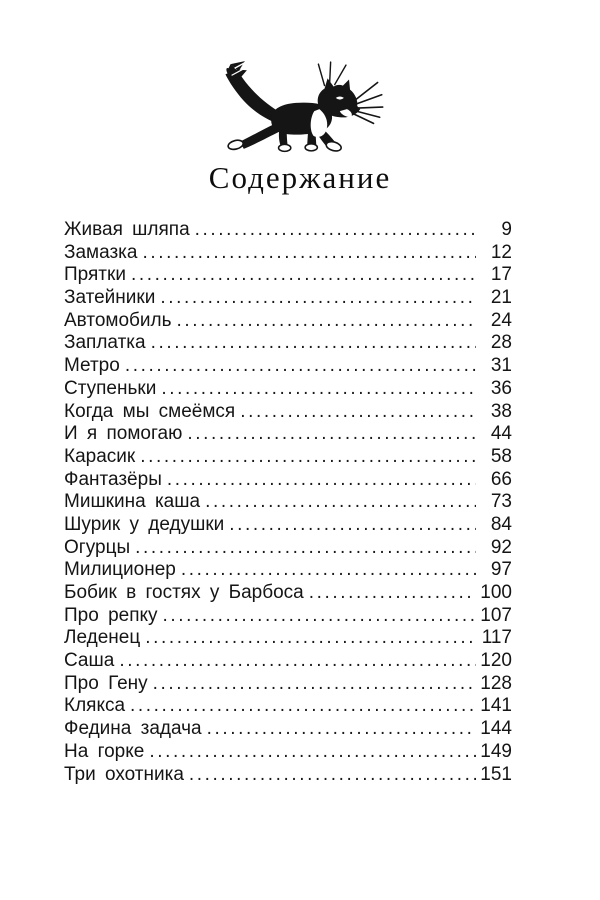  I want to click on toc-entry-title: Про репку, so click(111, 615).